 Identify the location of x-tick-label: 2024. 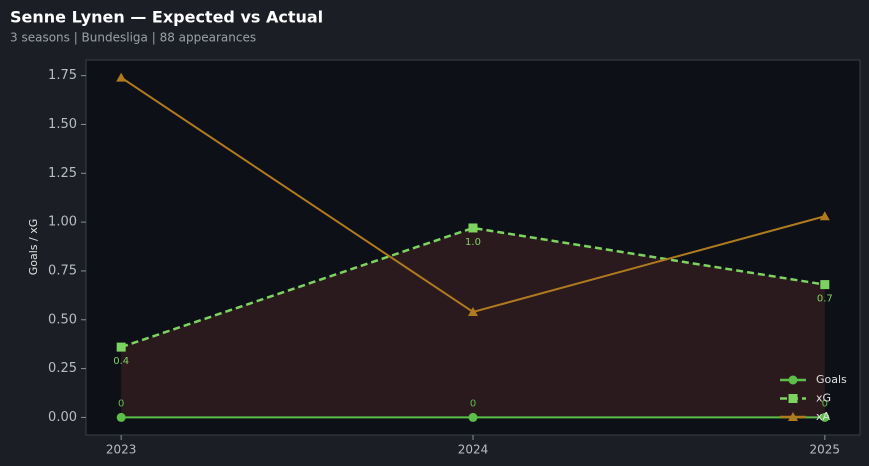
(473, 450).